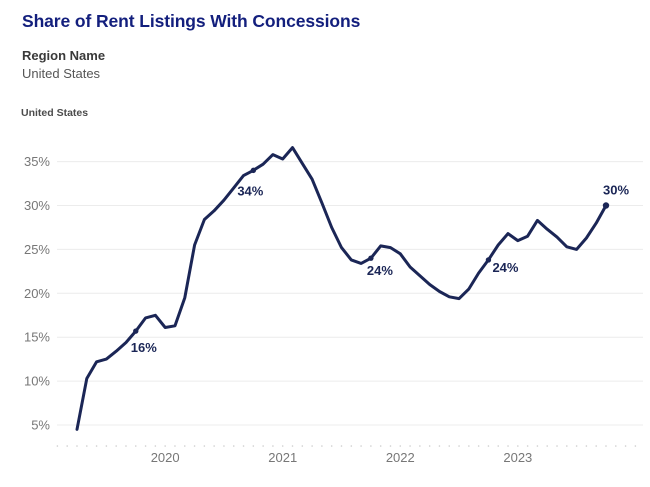  I want to click on y-axis-tick-label: 15%, so click(37, 337).